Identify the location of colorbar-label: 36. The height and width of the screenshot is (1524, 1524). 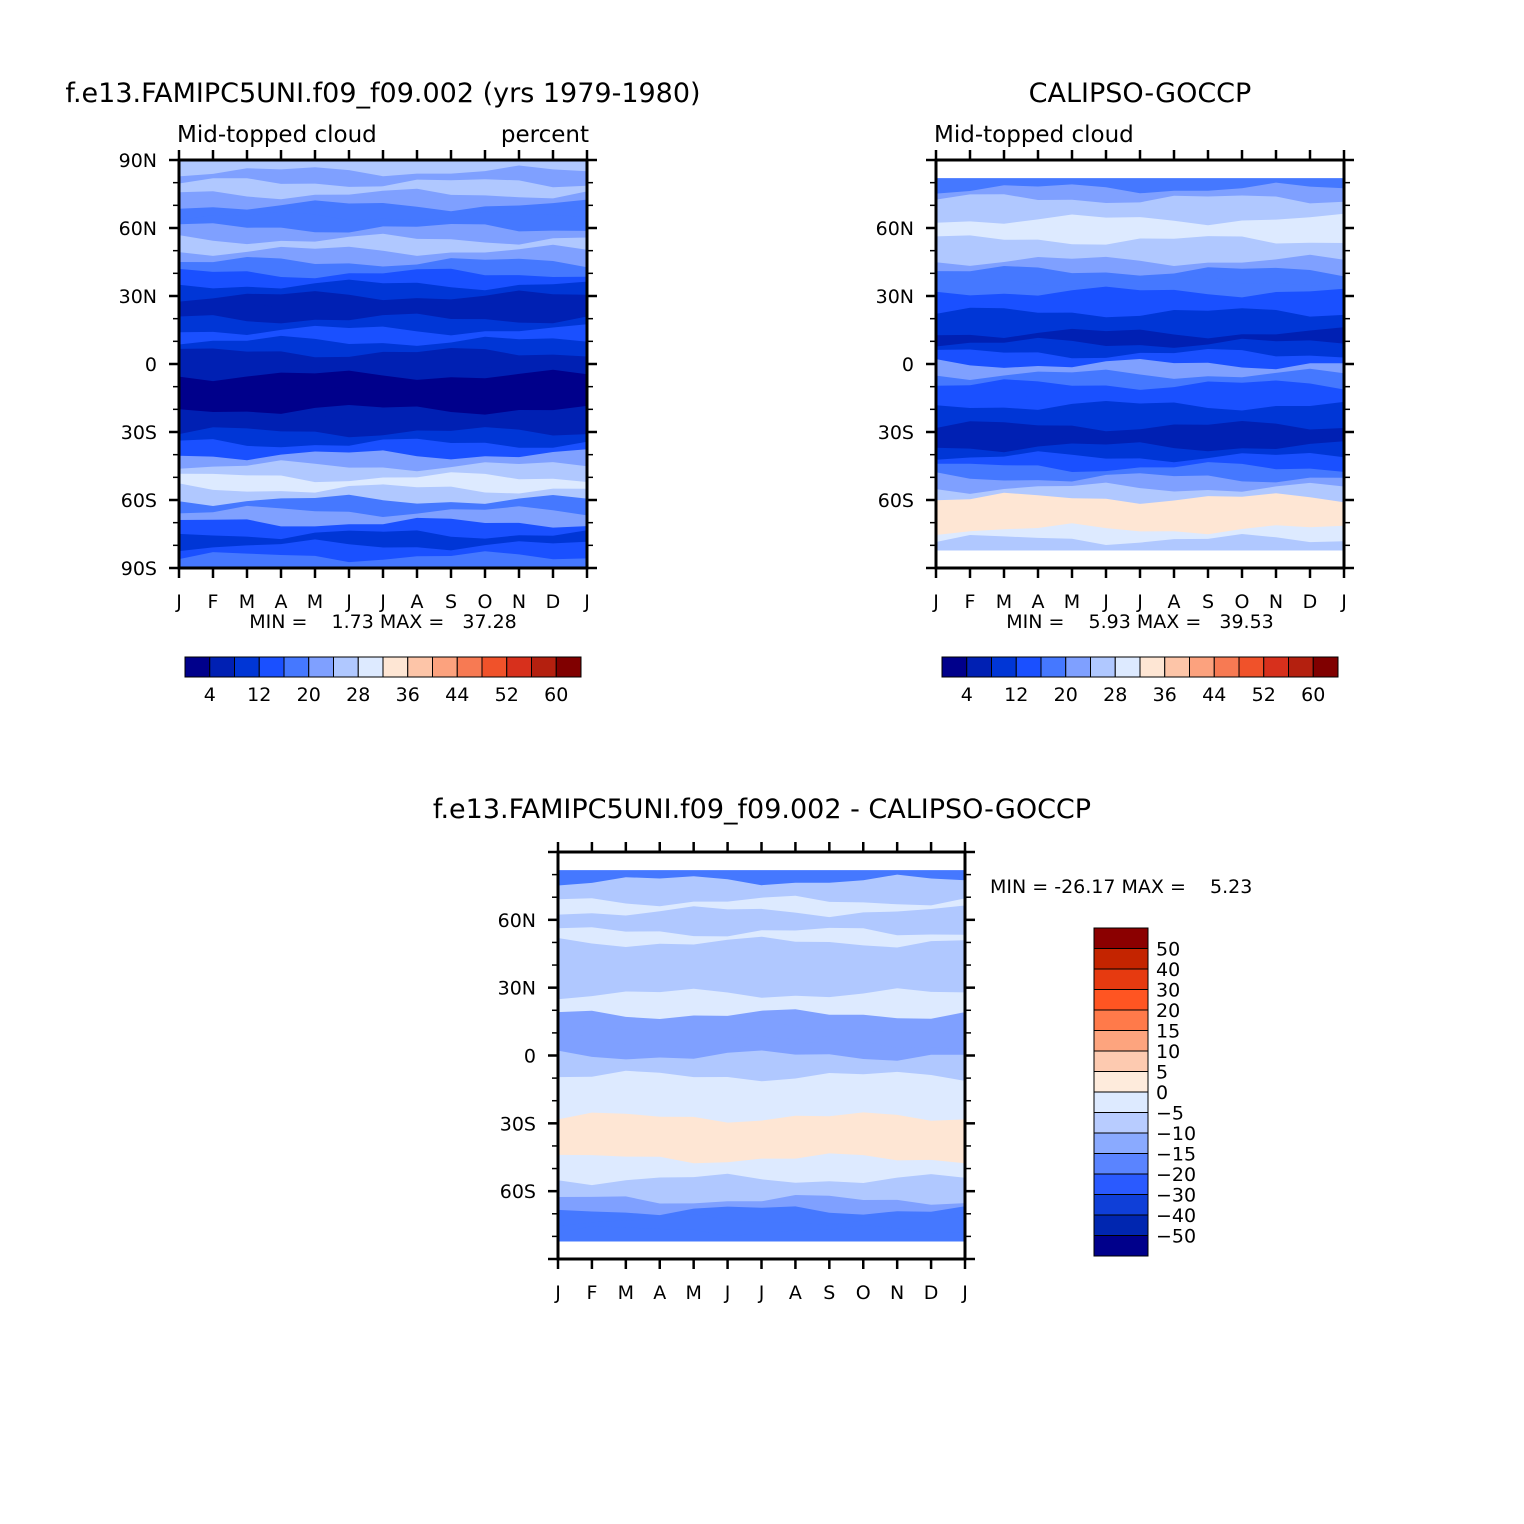
(408, 695).